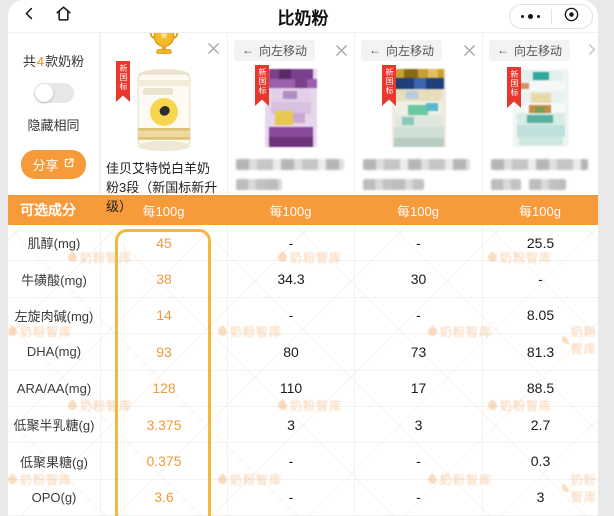 This screenshot has width=614, height=516. Describe the element at coordinates (54, 114) in the screenshot. I see `sidebar: 共4款奶粉 隐藏相同 分享` at that location.